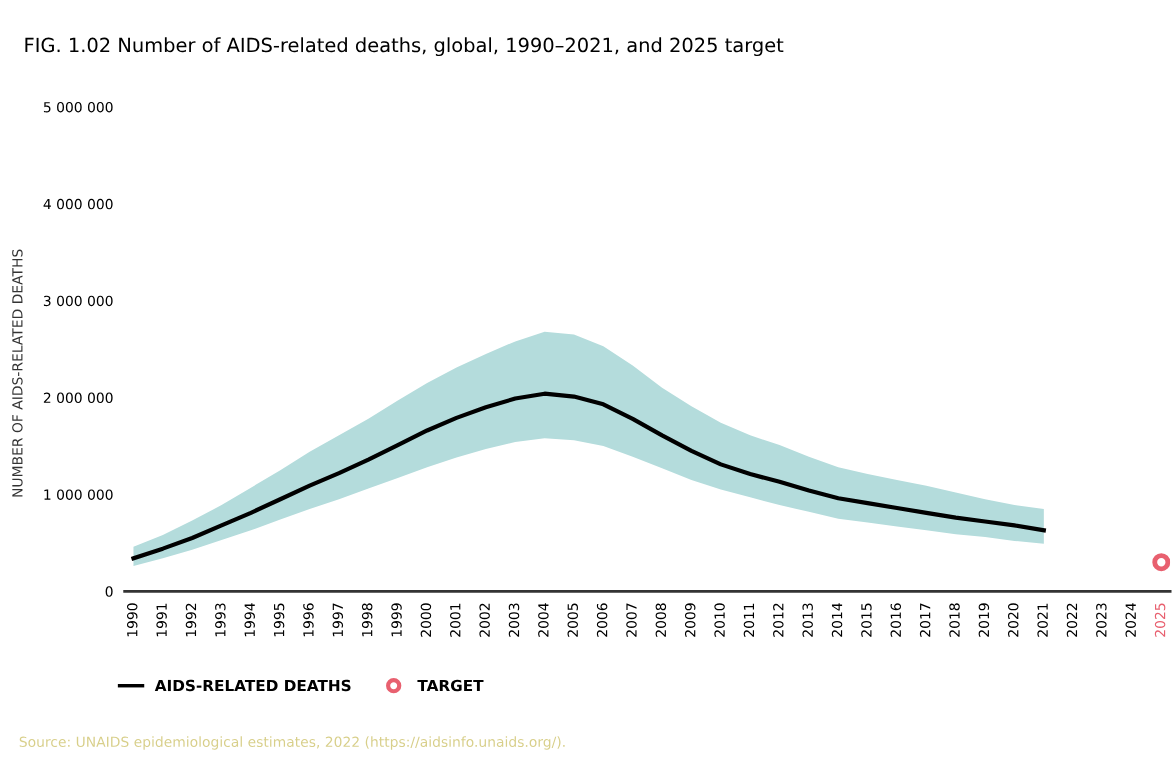  Describe the element at coordinates (837, 620) in the screenshot. I see `x-tick-label: 2014` at that location.